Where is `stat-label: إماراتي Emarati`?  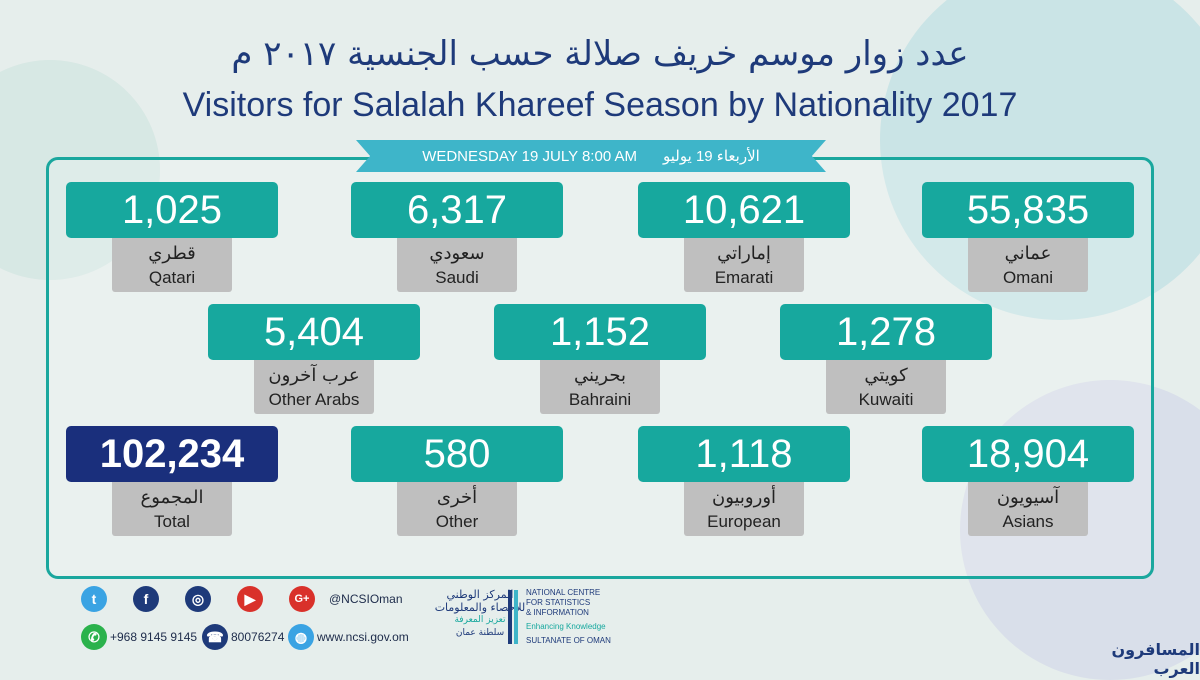 stat-label: إماراتي Emarati is located at coordinates (744, 265).